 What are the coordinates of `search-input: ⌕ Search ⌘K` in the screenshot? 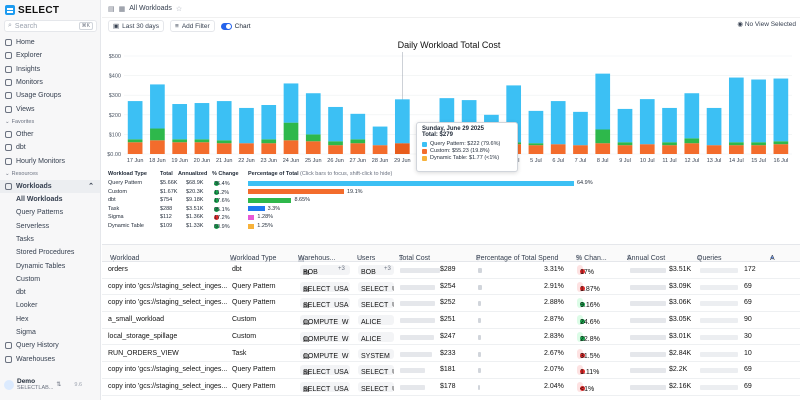 It's located at (50, 26).